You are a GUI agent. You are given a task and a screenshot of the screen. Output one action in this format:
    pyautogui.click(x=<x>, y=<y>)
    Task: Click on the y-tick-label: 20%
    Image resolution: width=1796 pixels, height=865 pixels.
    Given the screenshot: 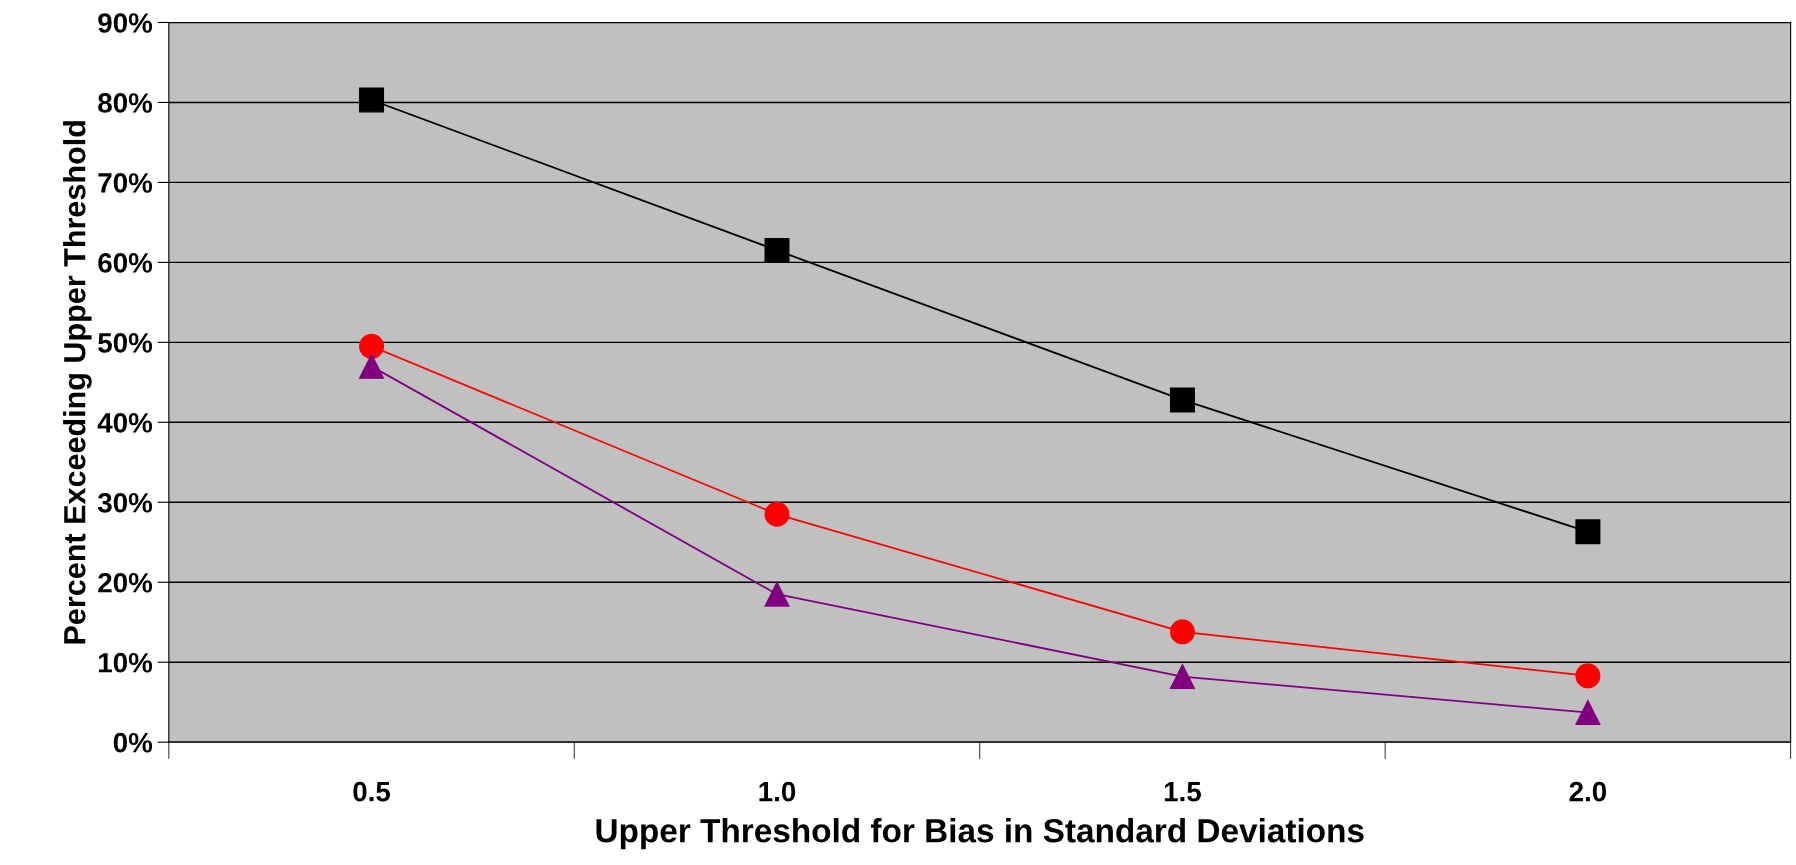 What is the action you would take?
    pyautogui.click(x=125, y=582)
    